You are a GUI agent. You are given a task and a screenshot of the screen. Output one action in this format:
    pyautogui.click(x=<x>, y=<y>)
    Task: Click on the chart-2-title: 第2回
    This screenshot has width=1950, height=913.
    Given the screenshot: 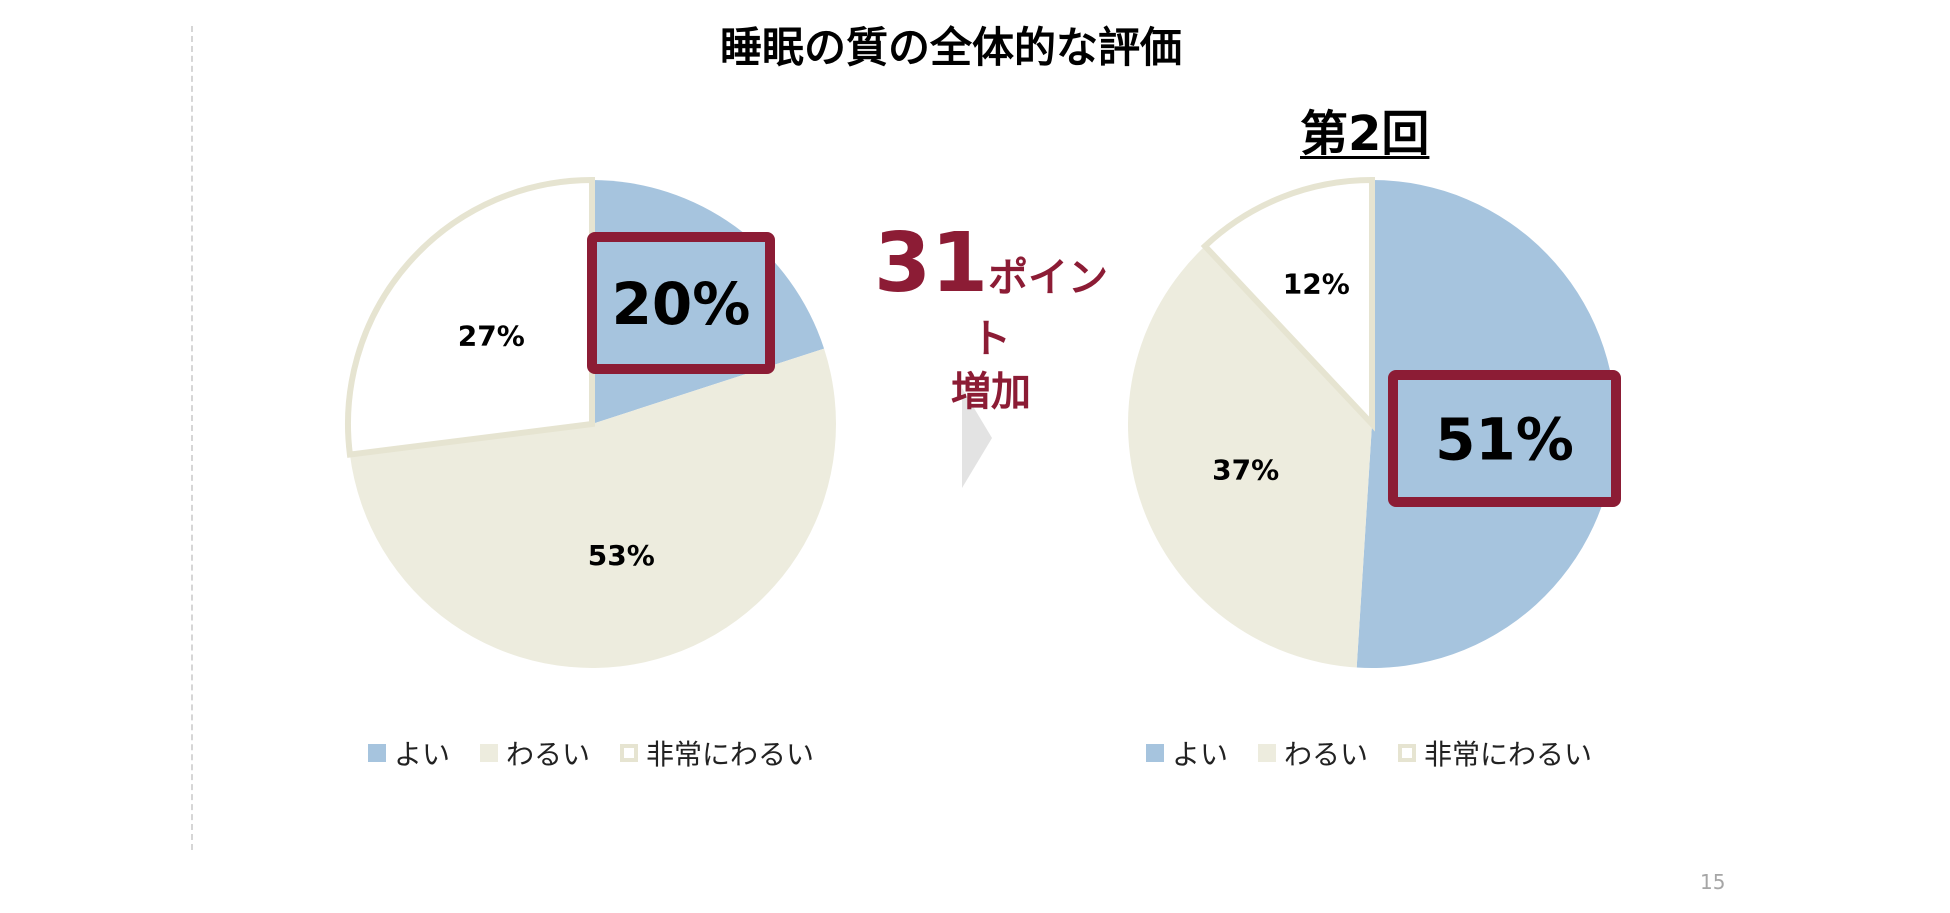 What is the action you would take?
    pyautogui.click(x=1365, y=134)
    